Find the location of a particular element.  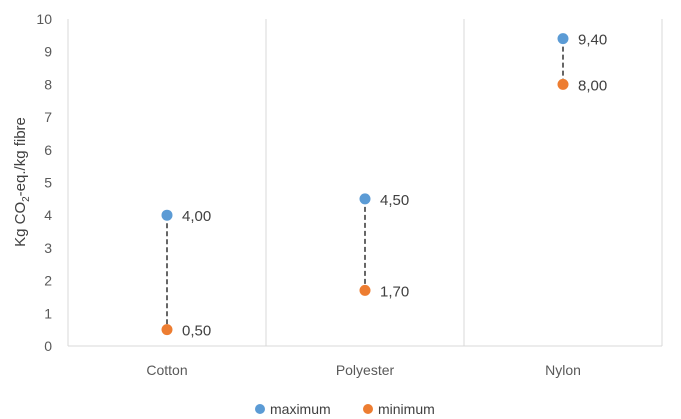

category-label: Cotton is located at coordinates (166, 370).